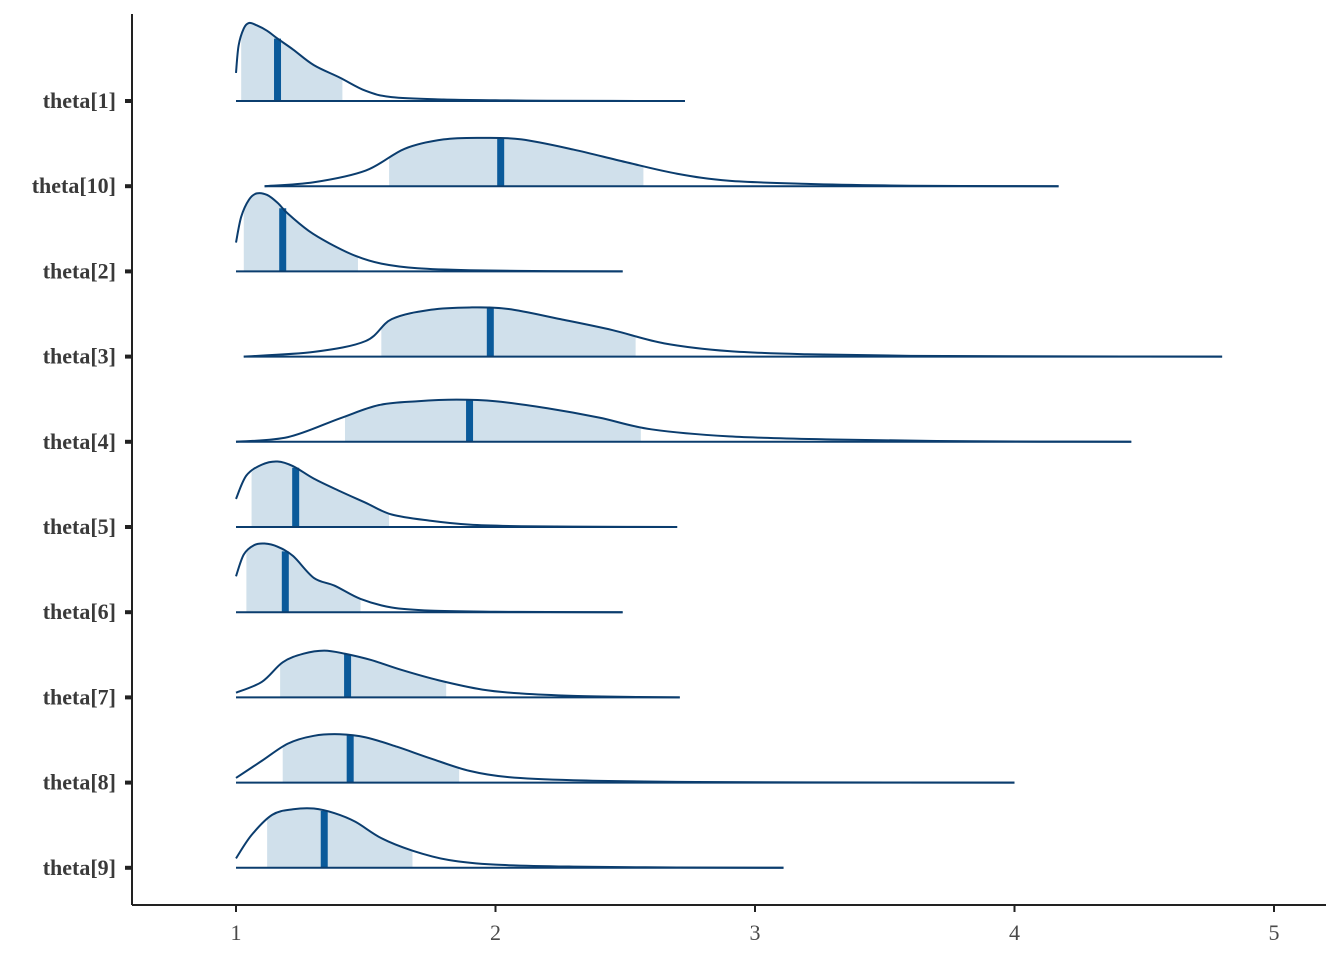 The image size is (1344, 960). I want to click on y-tick-label: theta[10], so click(74, 185).